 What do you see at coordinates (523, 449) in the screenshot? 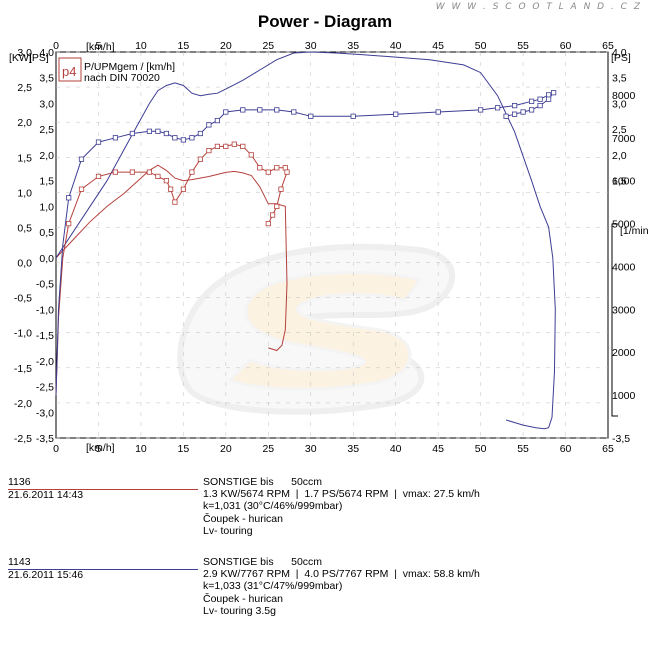
I see `x-tick-label-bottom: 55` at bounding box center [523, 449].